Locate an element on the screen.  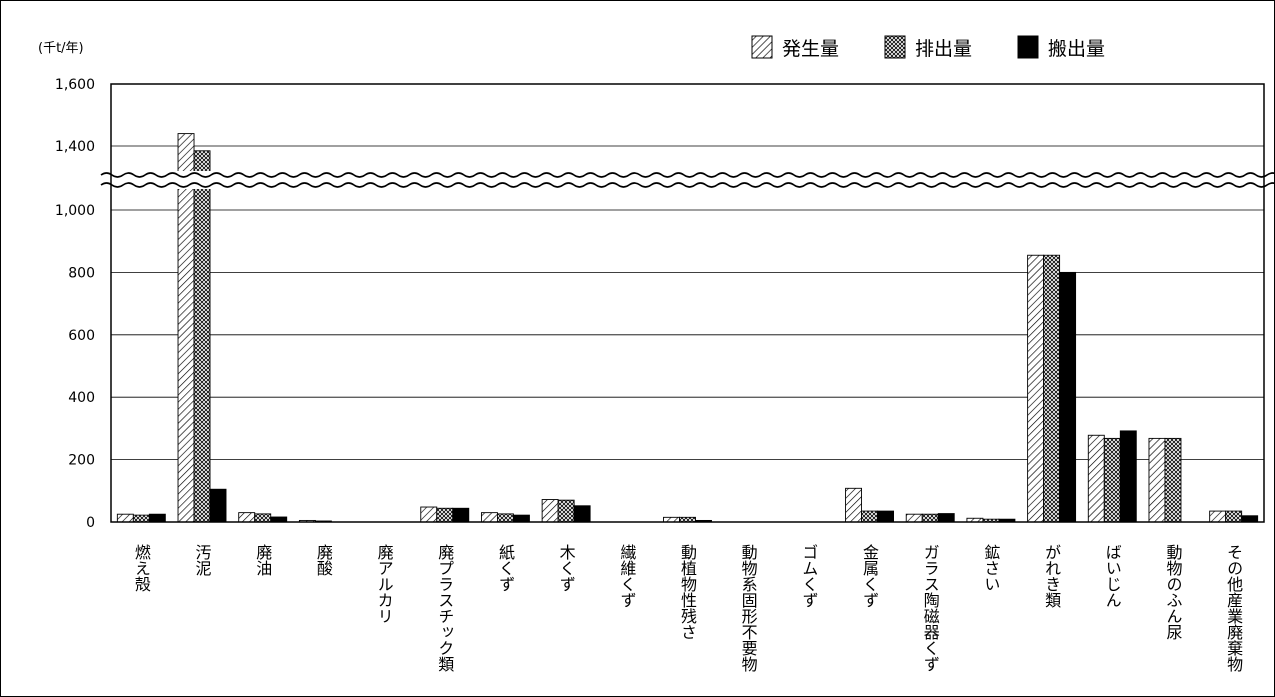
axis-break is located at coordinates (687, 180).